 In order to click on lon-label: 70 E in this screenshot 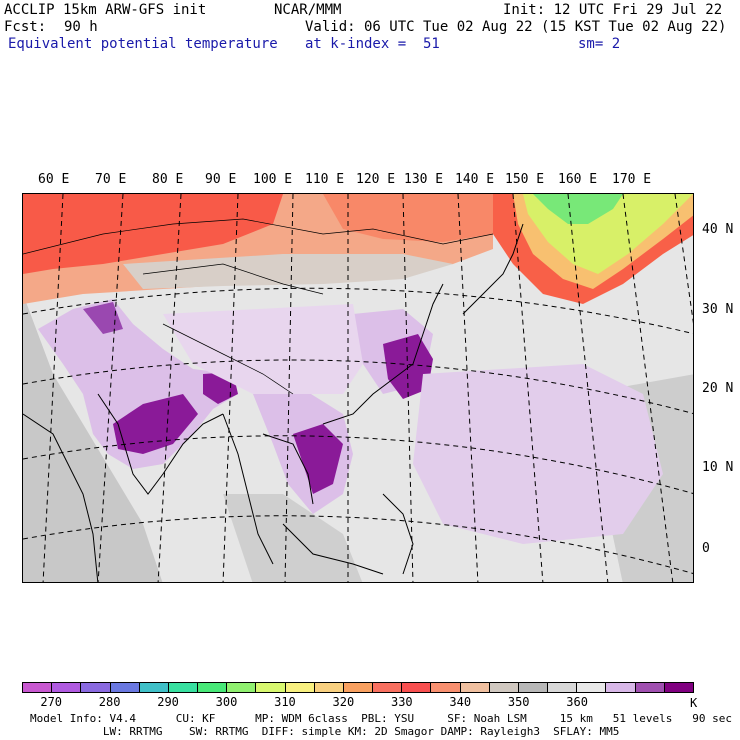, I will do `click(111, 179)`.